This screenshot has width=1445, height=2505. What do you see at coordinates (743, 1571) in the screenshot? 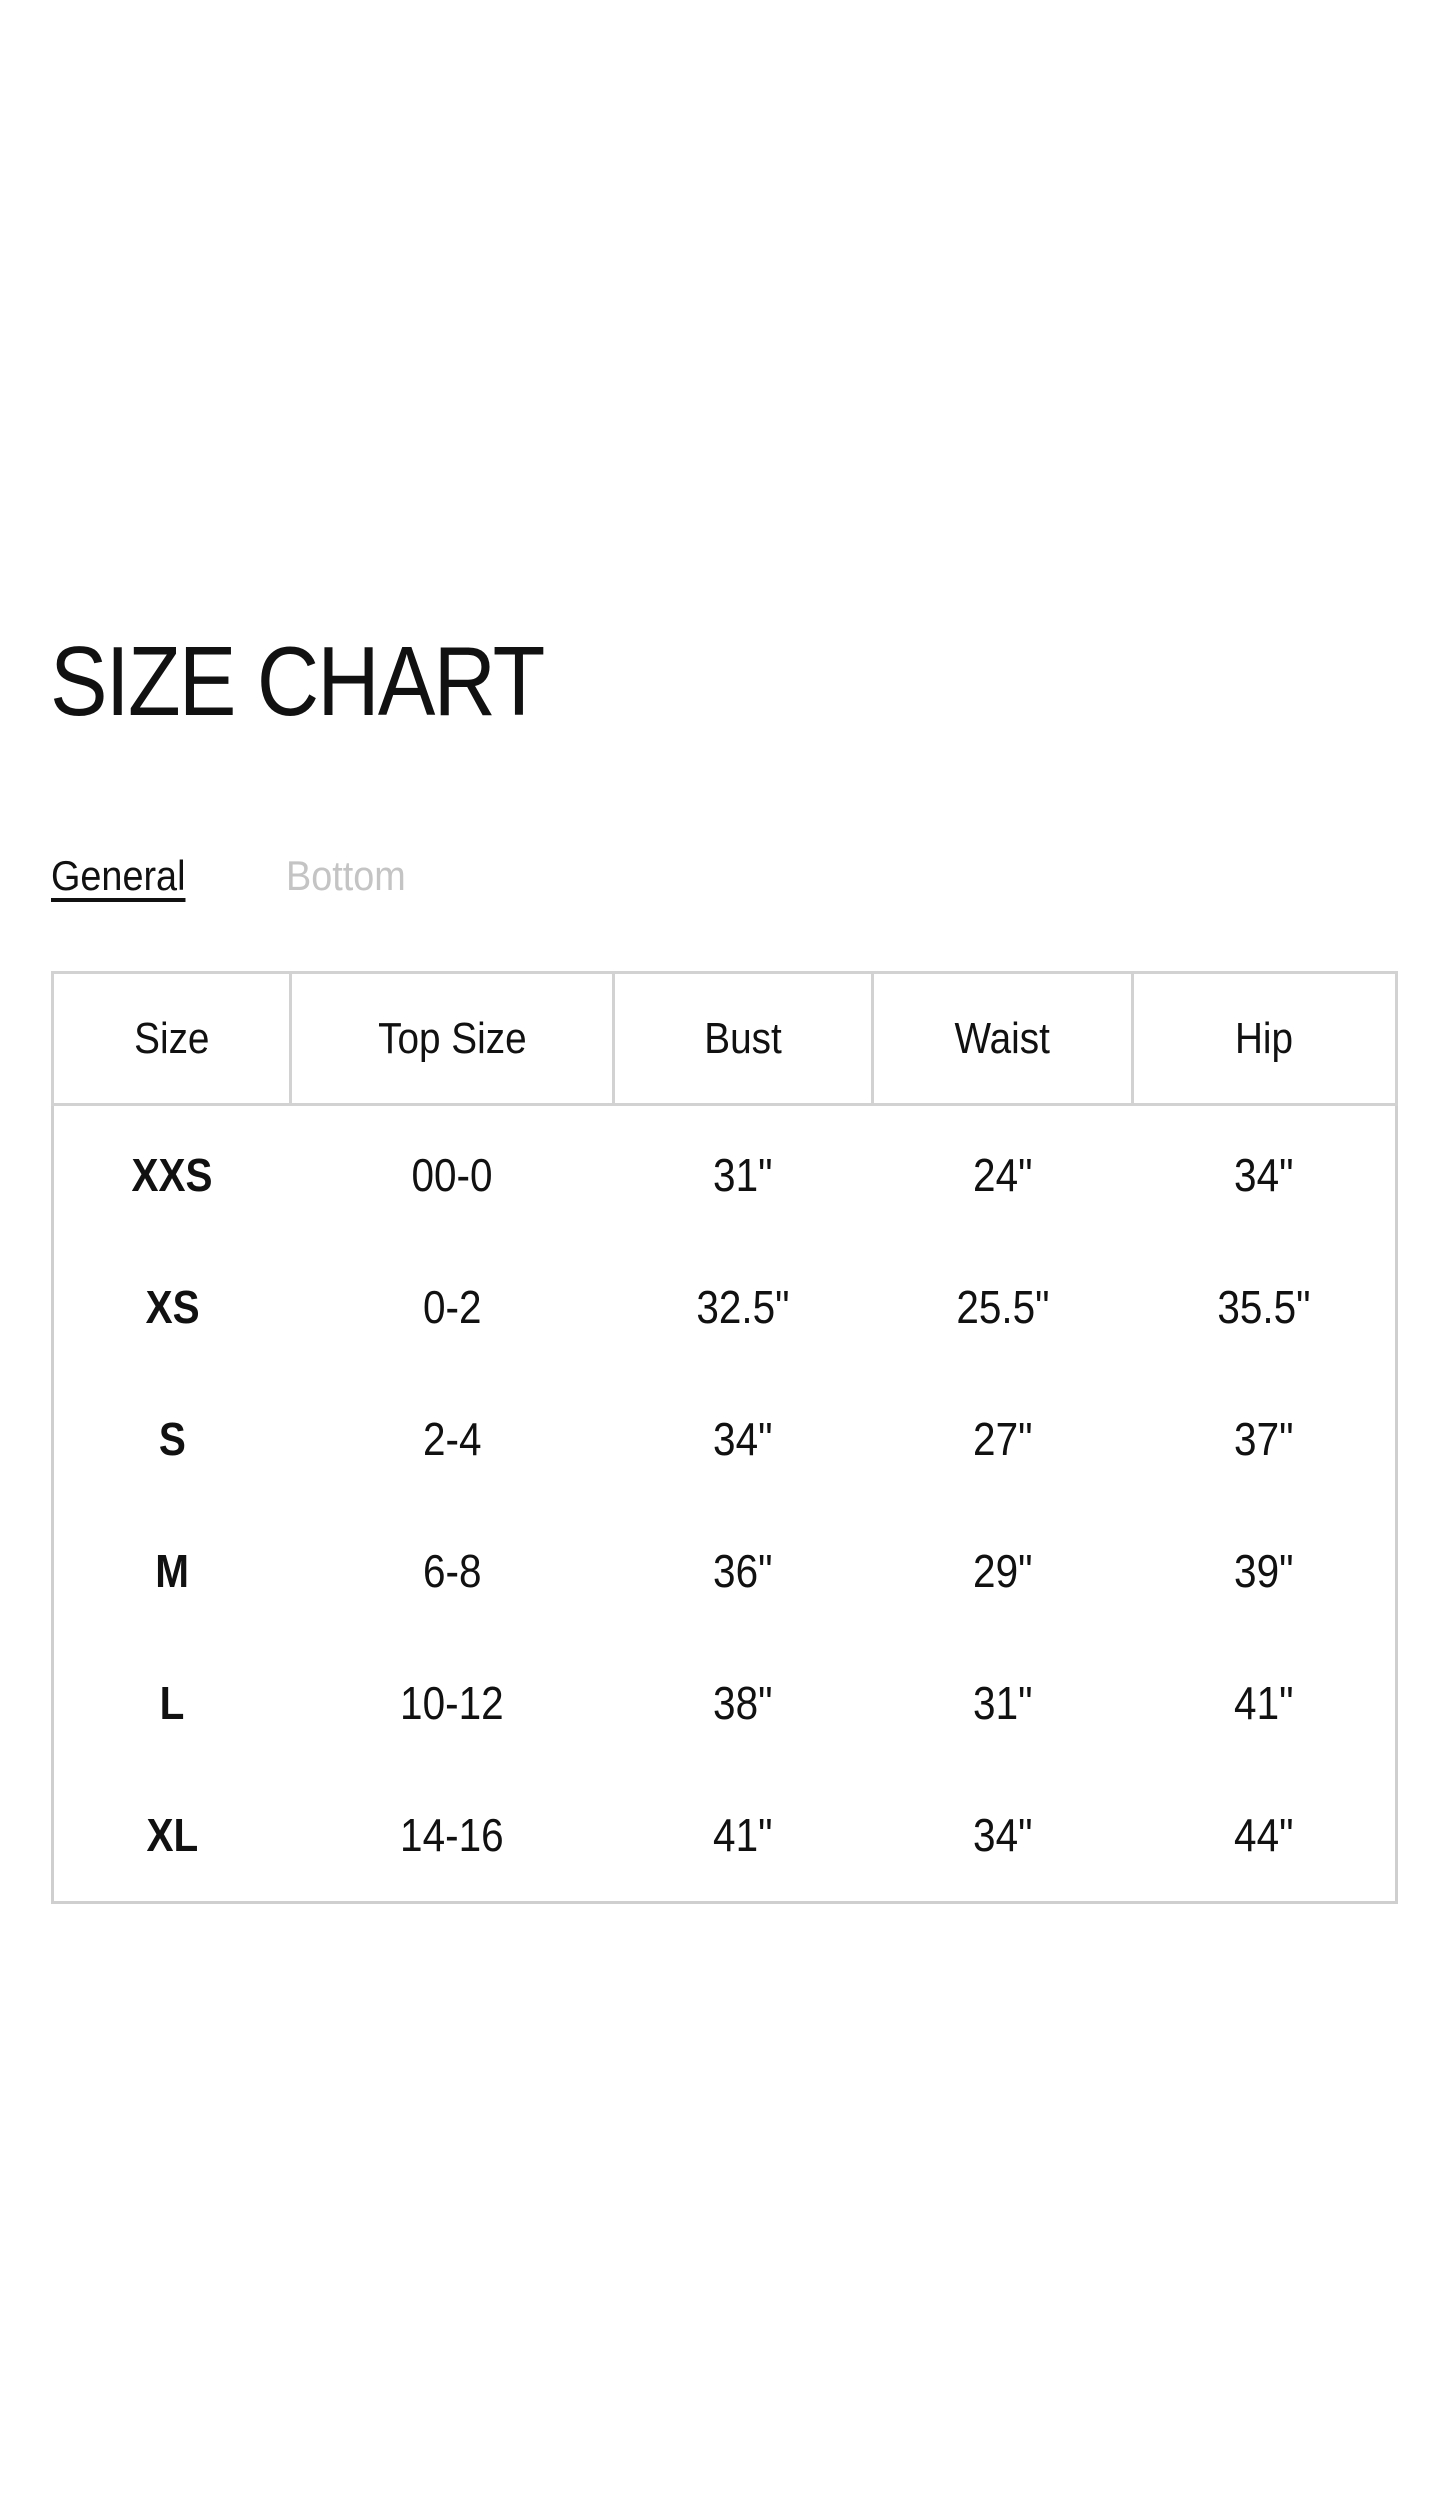
I see `table-cell: 36"` at bounding box center [743, 1571].